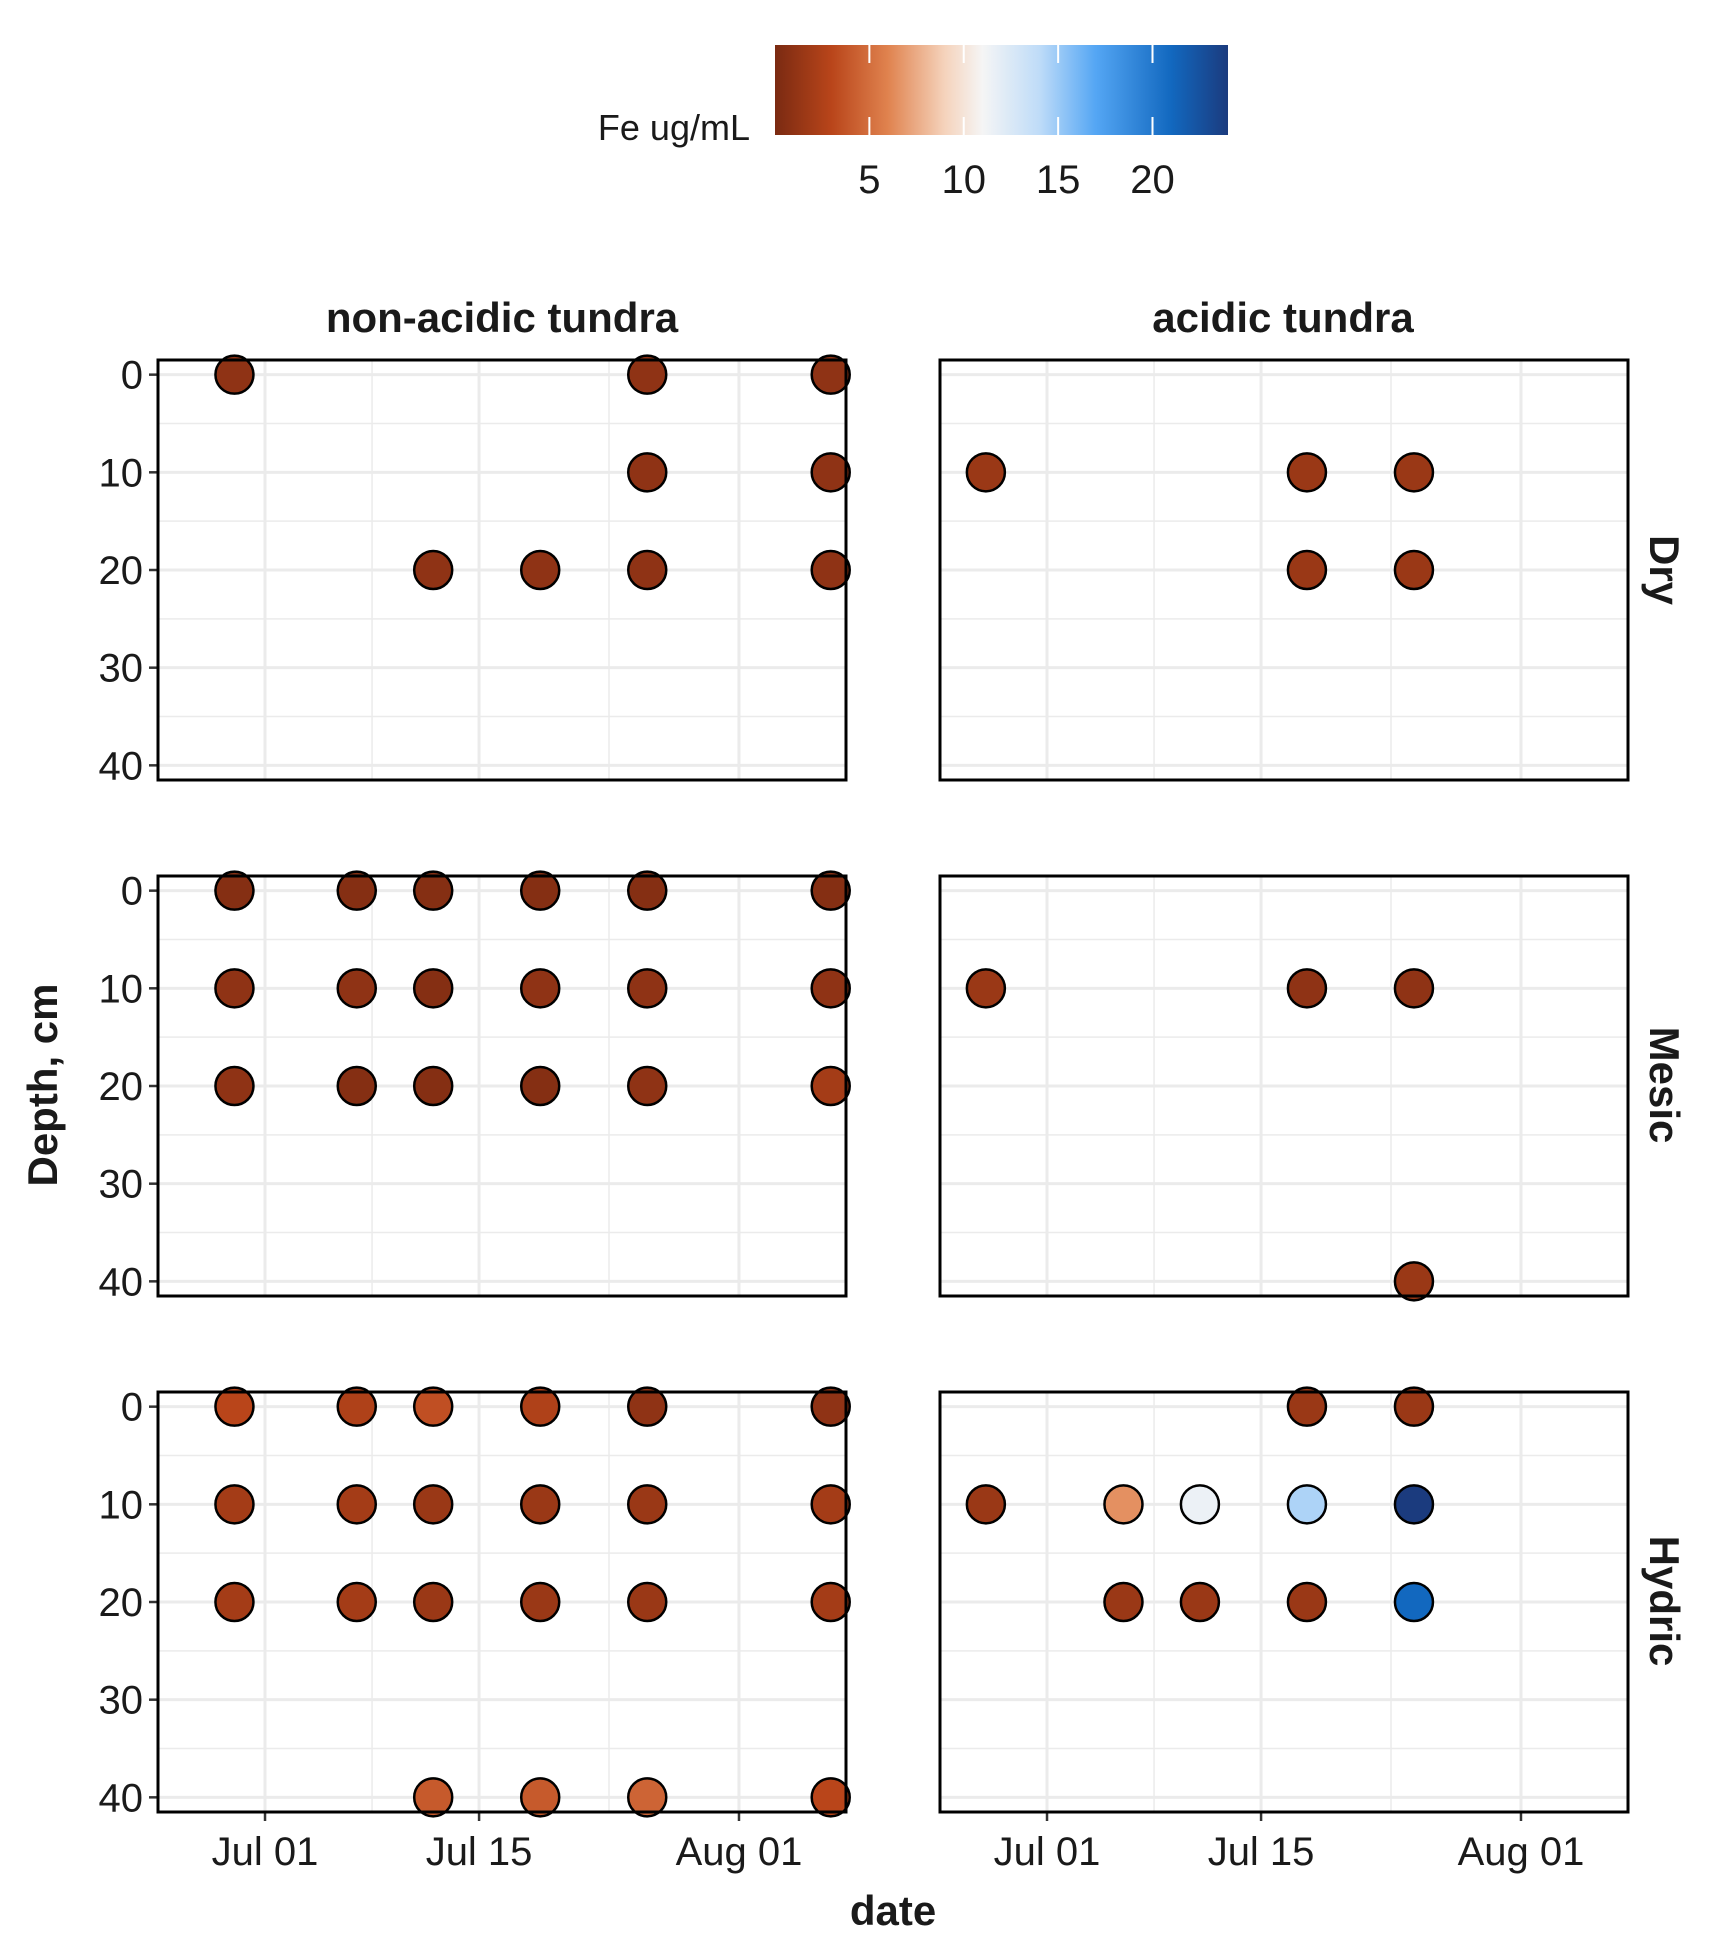 This screenshot has width=1725, height=1950. Describe the element at coordinates (121, 669) in the screenshot. I see `y-tick-label: 30` at that location.